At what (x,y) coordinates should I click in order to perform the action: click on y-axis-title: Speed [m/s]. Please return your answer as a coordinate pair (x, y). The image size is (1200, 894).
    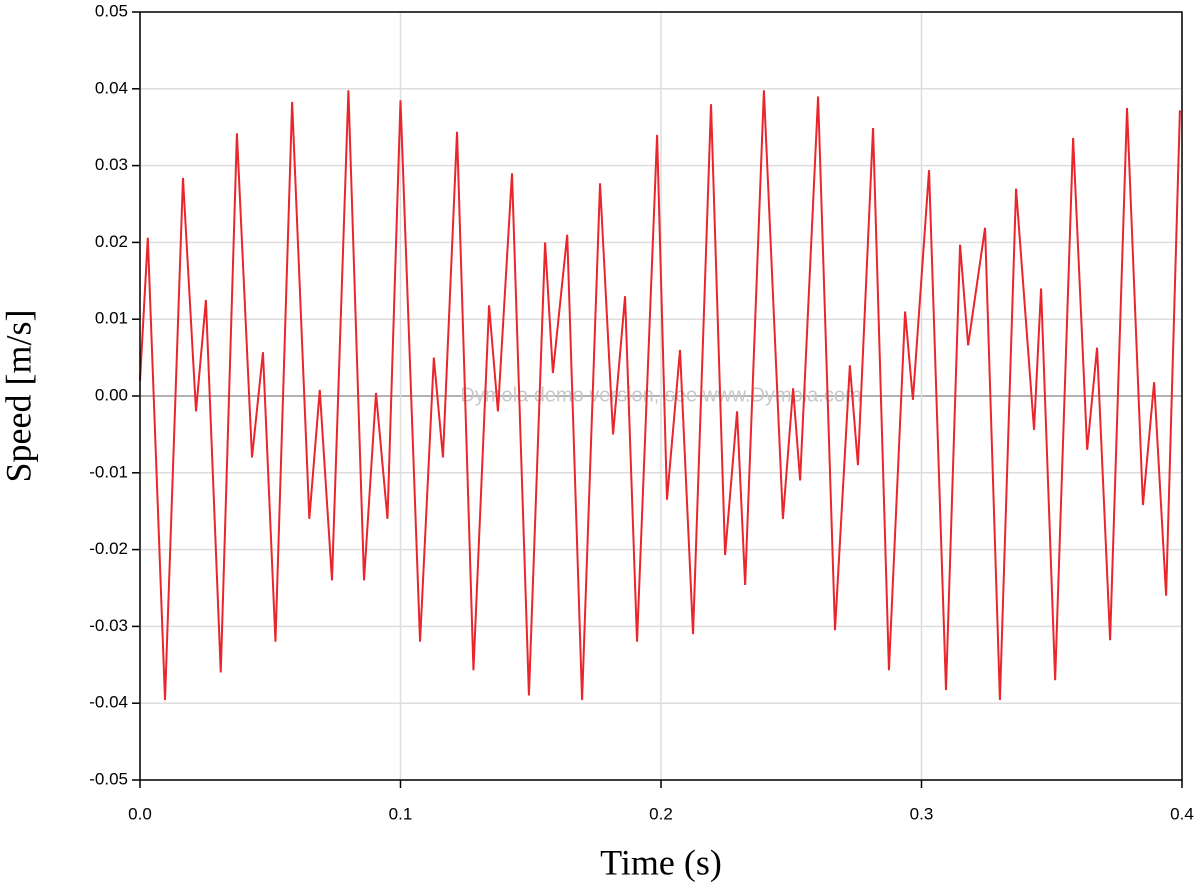
    Looking at the image, I should click on (19, 396).